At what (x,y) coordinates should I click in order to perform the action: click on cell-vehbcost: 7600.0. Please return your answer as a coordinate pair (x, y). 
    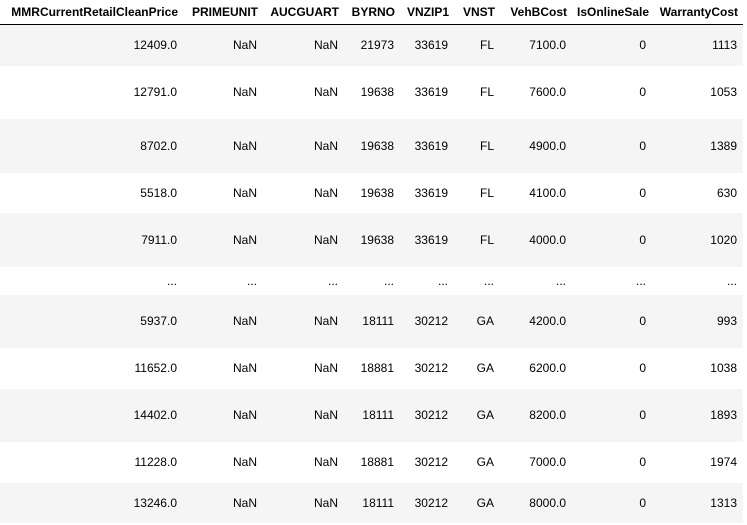
    Looking at the image, I should click on (536, 92).